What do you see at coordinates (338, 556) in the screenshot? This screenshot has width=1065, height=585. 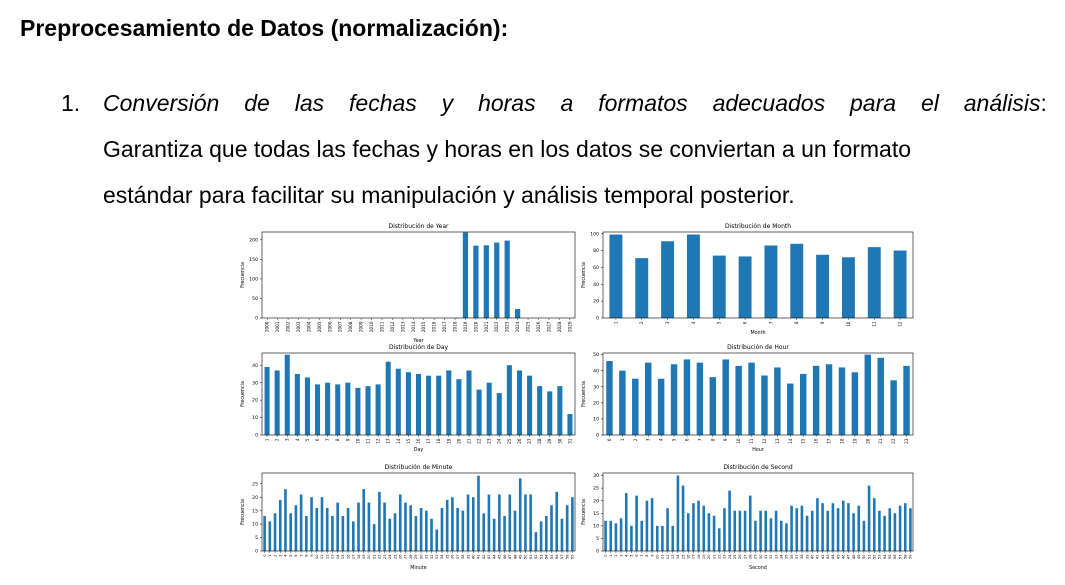 I see `x-tick-label: 14` at bounding box center [338, 556].